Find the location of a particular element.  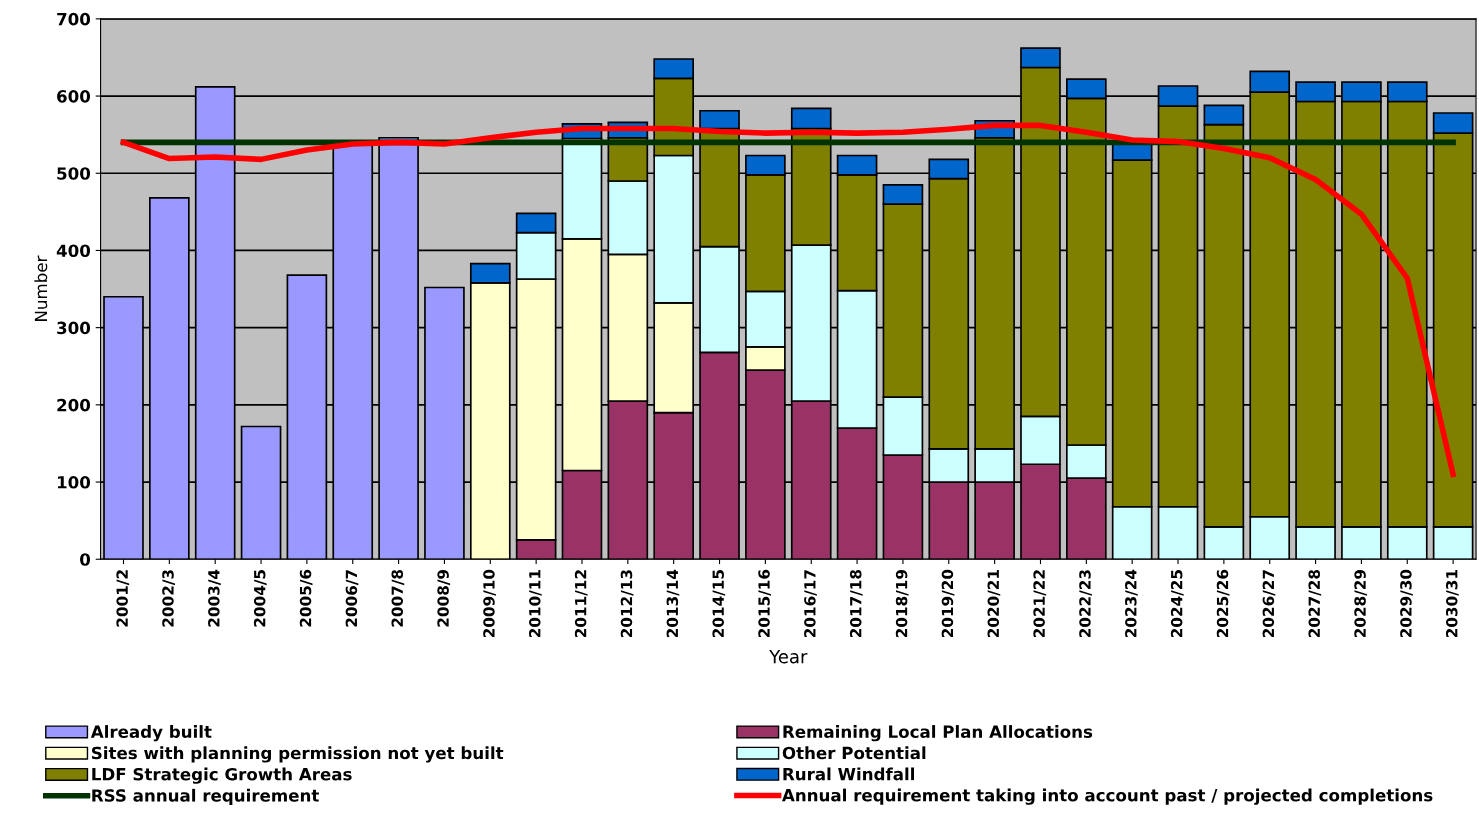

x-tick-label: 2024/25 is located at coordinates (1177, 604).